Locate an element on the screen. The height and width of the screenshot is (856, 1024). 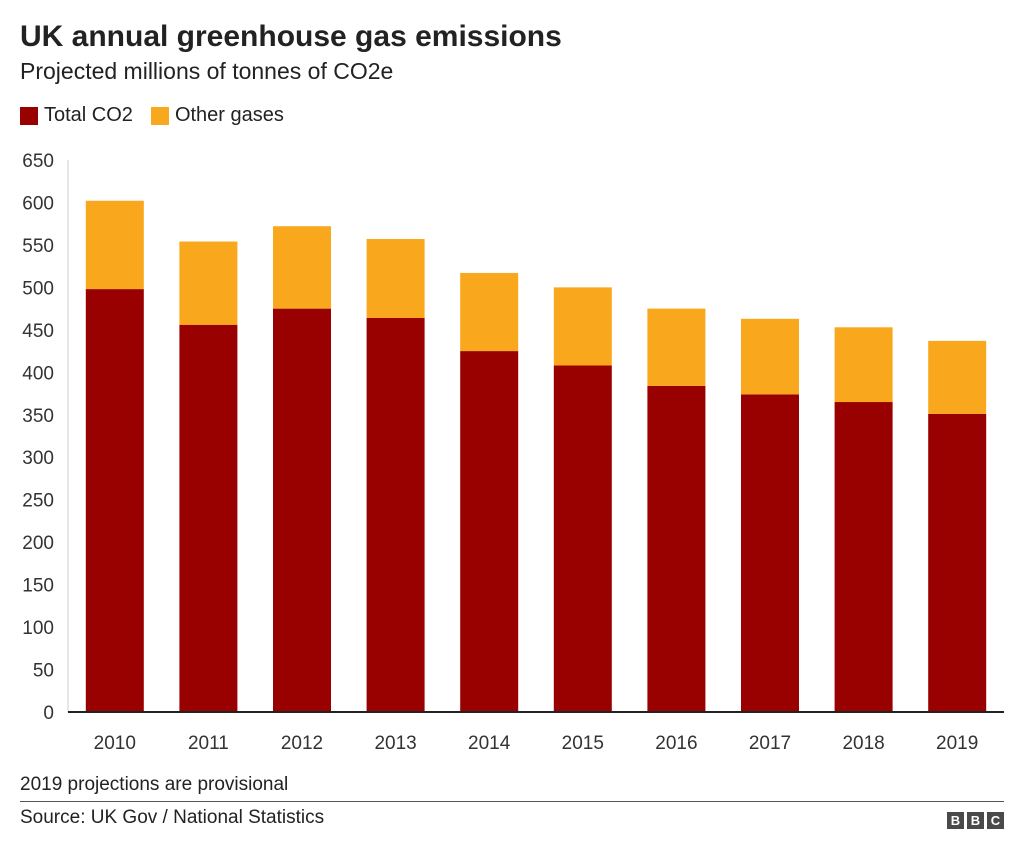
y-tick-label: 650 is located at coordinates (38, 161).